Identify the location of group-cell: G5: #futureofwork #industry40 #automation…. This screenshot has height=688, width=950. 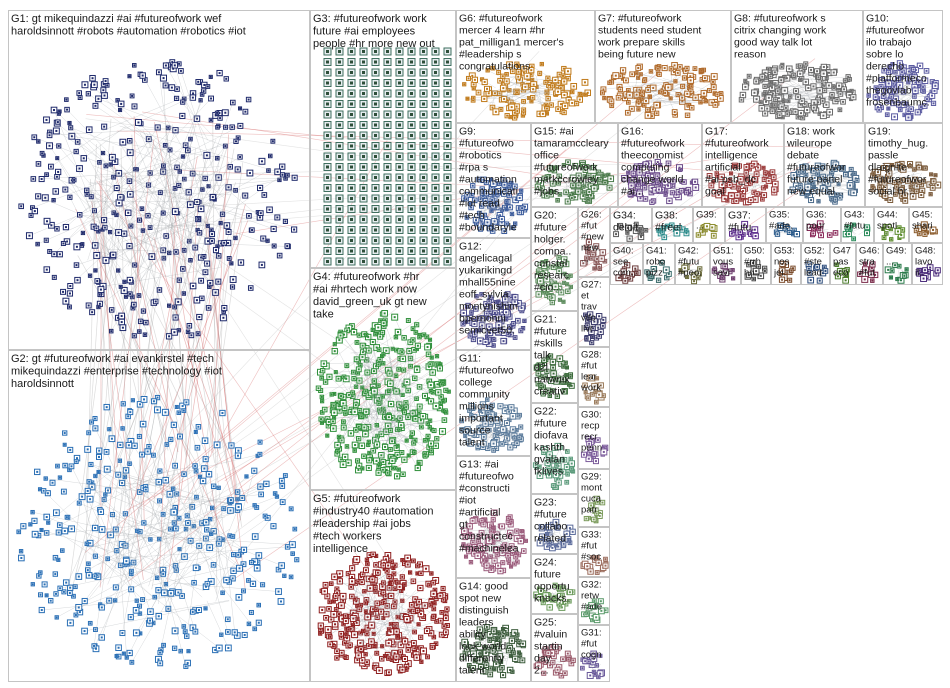
(383, 586).